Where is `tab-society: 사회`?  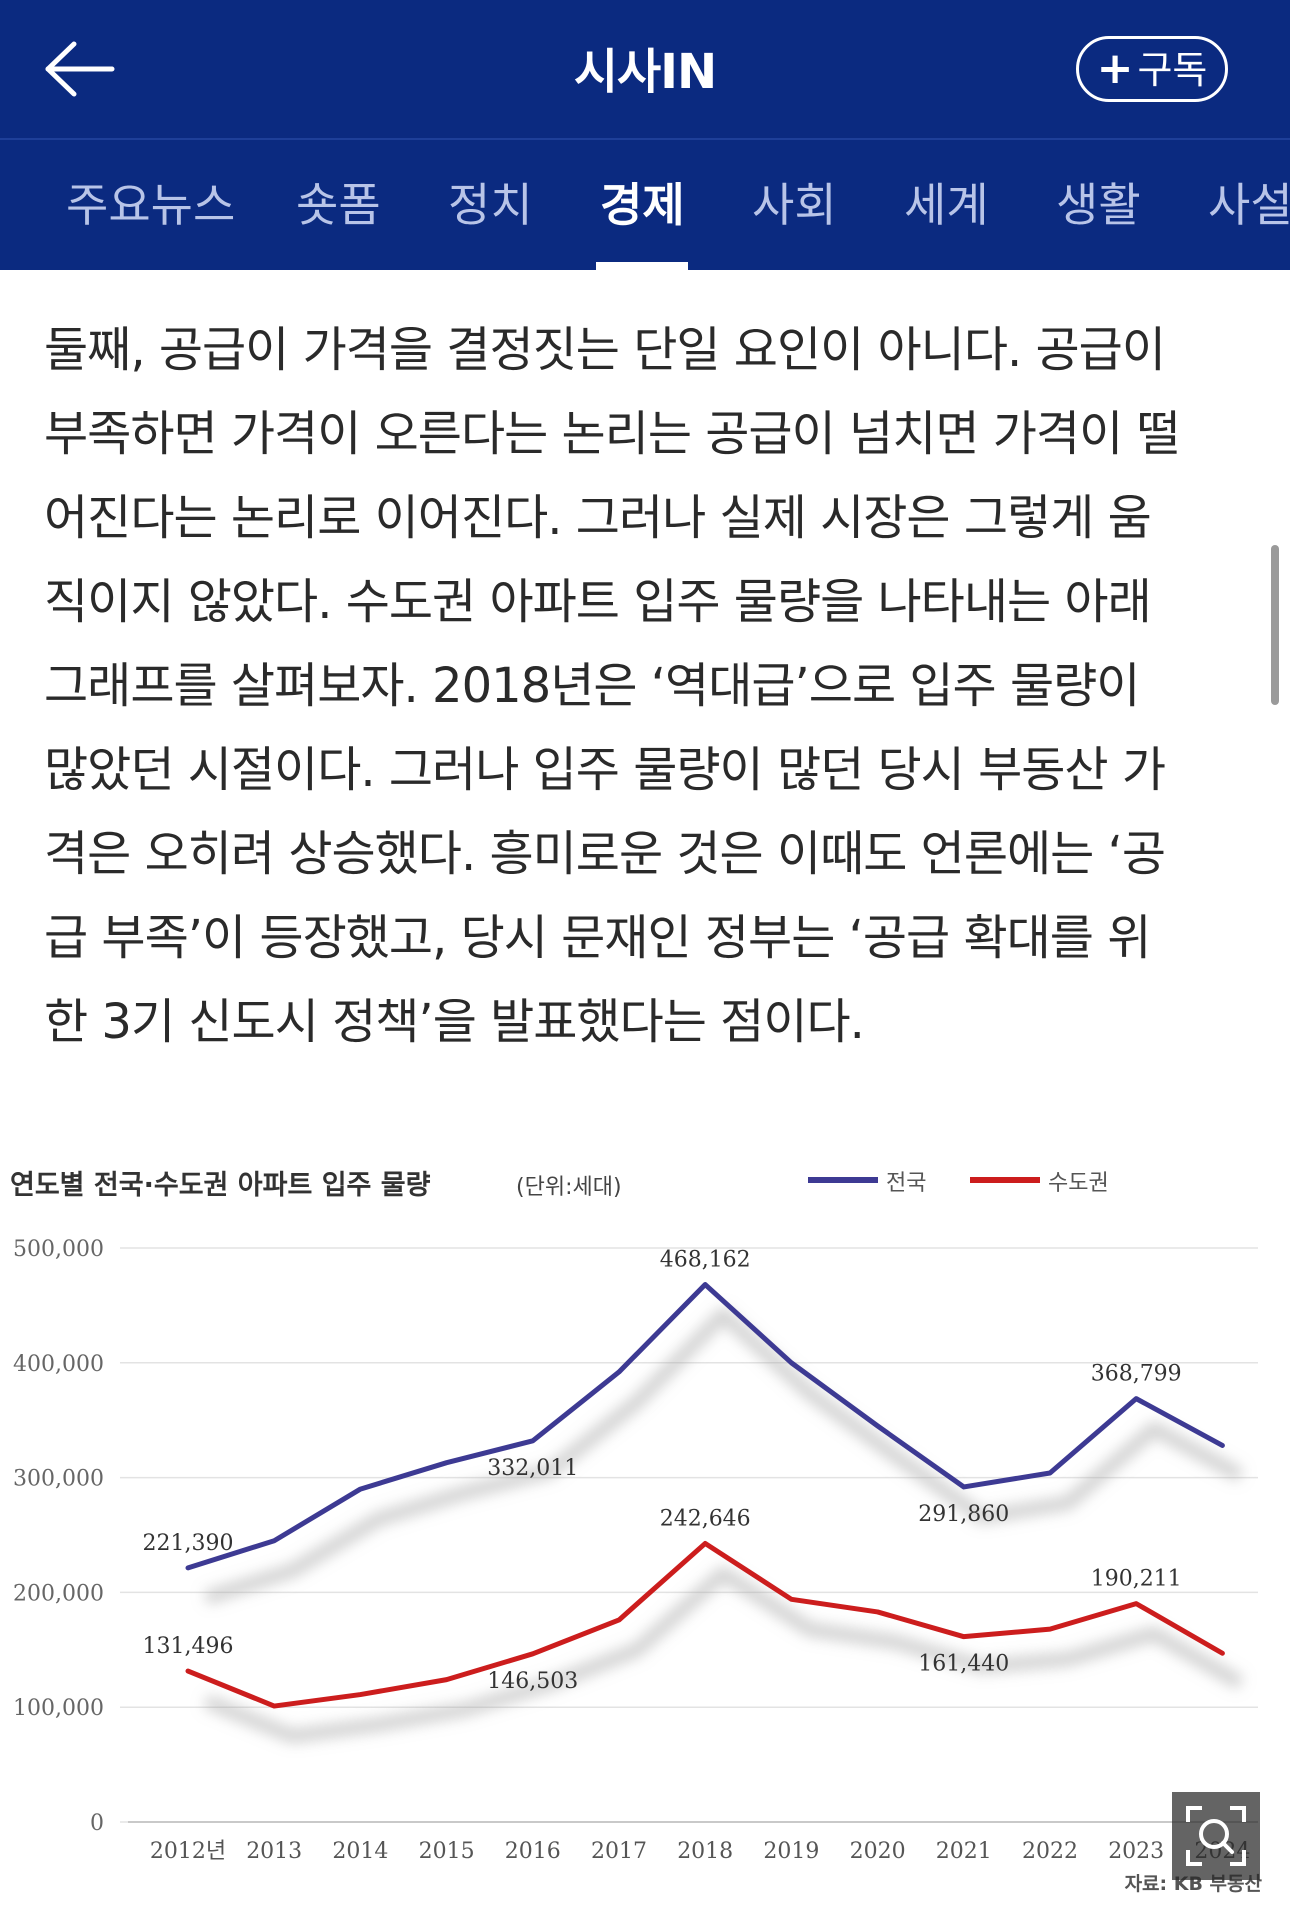 tab-society: 사회 is located at coordinates (794, 205).